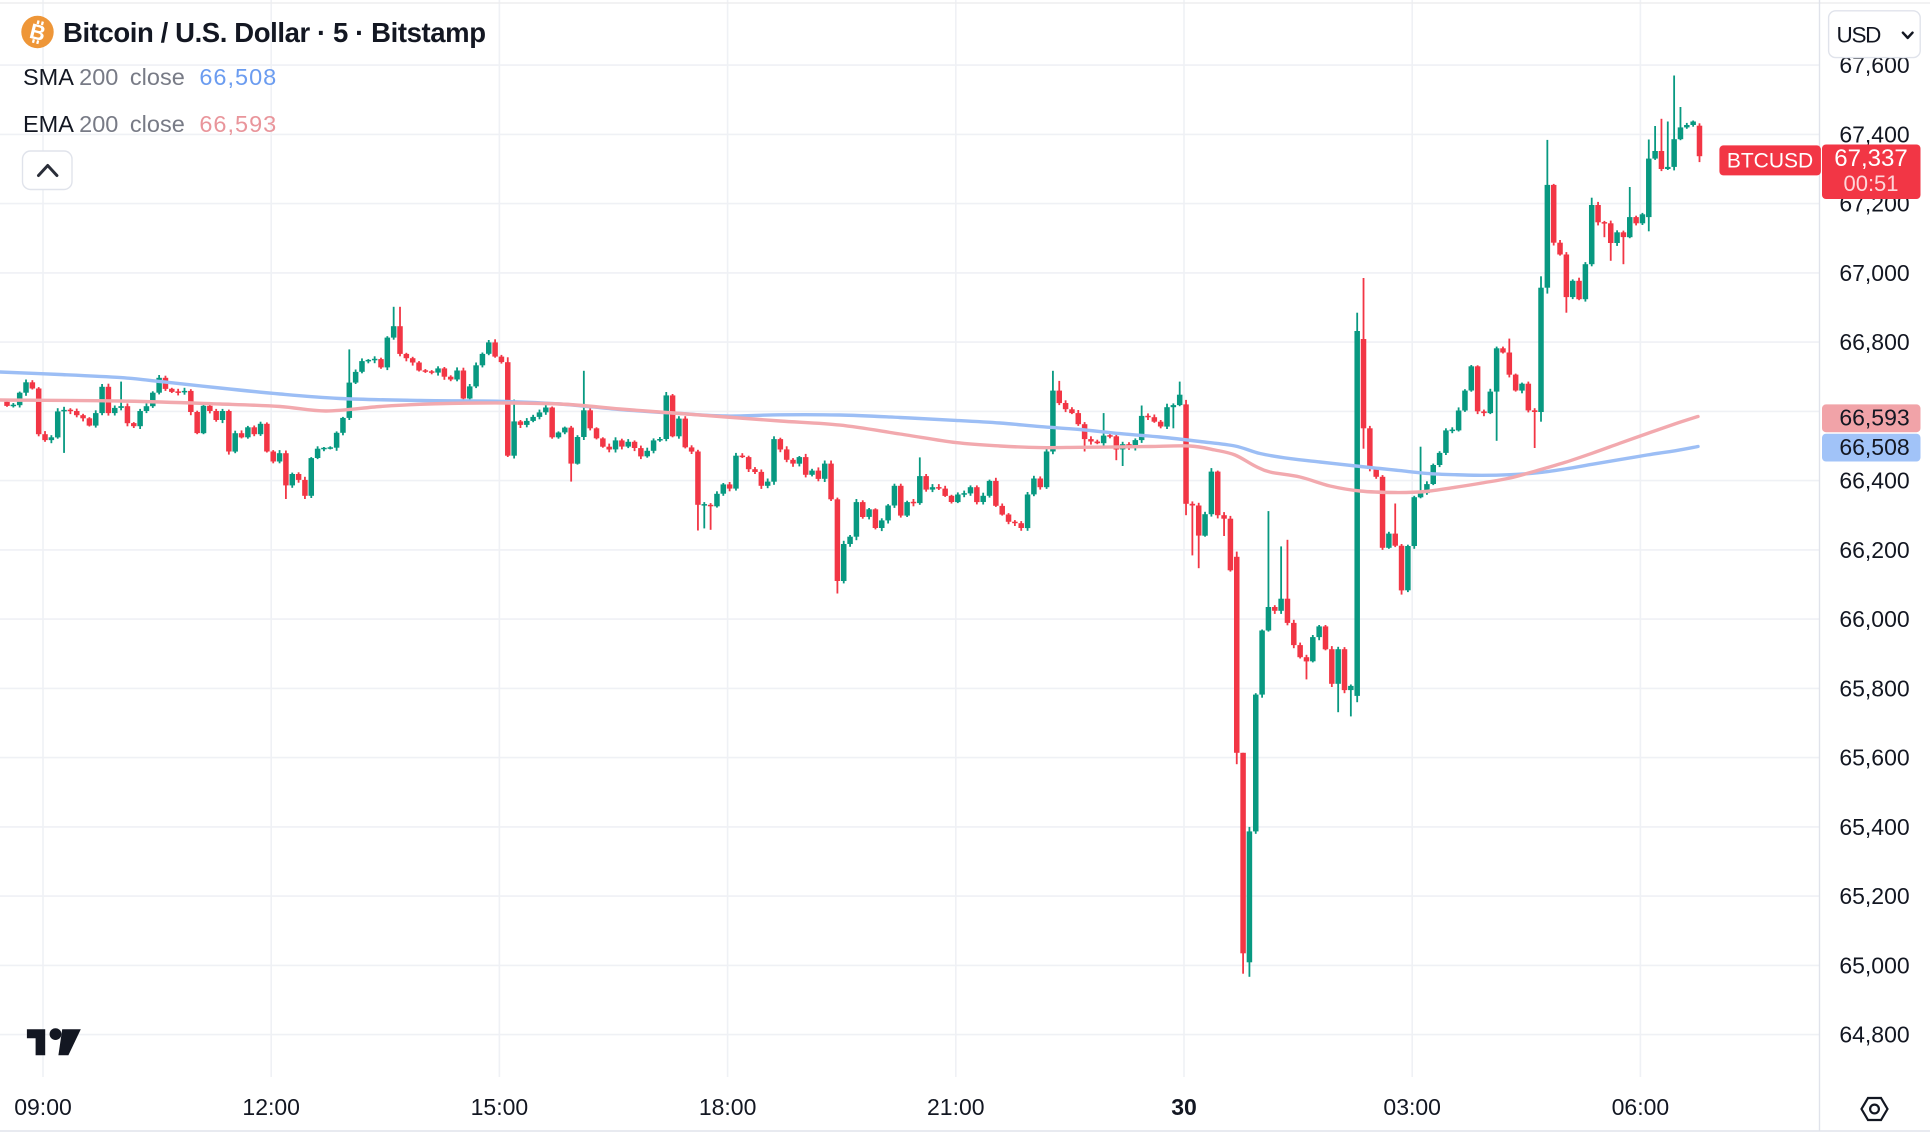  Describe the element at coordinates (1184, 1107) in the screenshot. I see `svg-text: 30` at that location.